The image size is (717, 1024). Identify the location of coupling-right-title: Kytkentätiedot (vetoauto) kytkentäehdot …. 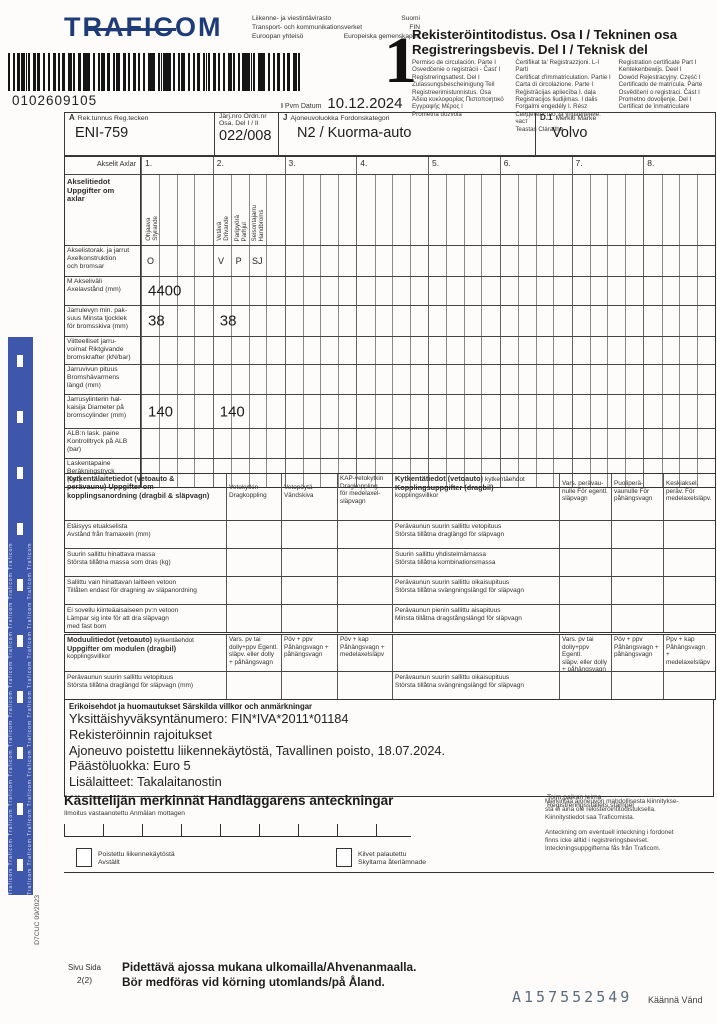
(475, 497).